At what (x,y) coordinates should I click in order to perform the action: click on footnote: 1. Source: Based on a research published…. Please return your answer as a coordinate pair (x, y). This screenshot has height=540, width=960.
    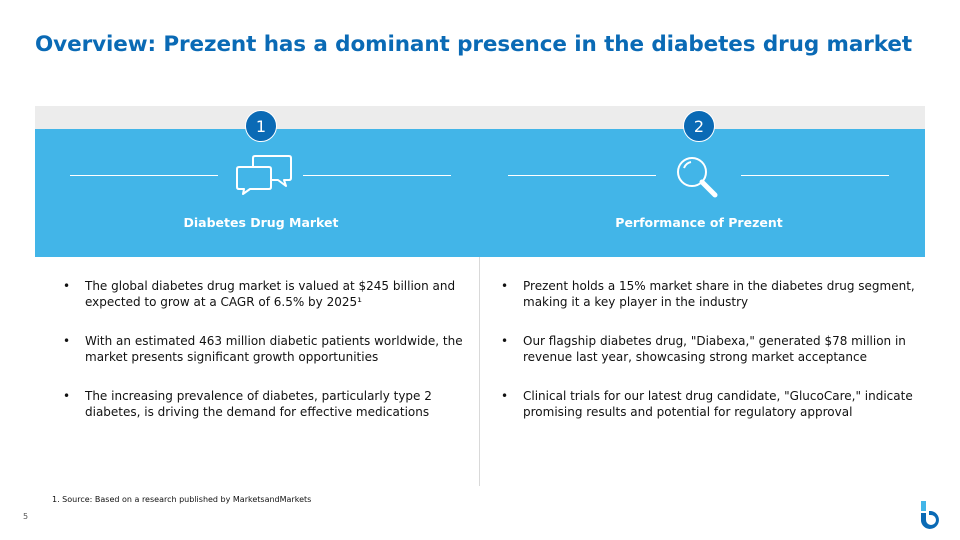
    Looking at the image, I should click on (182, 499).